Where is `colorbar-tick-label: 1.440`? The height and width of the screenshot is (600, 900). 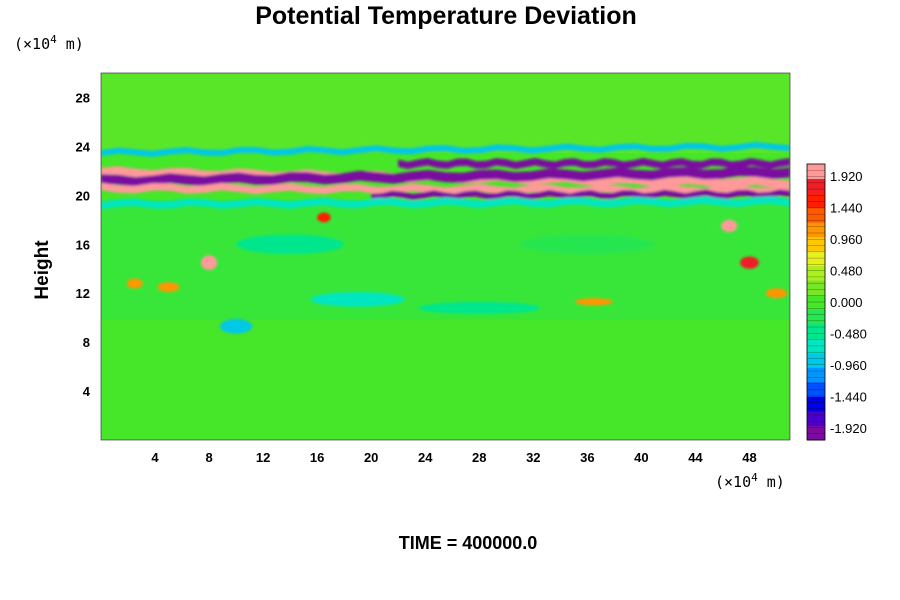 colorbar-tick-label: 1.440 is located at coordinates (846, 207).